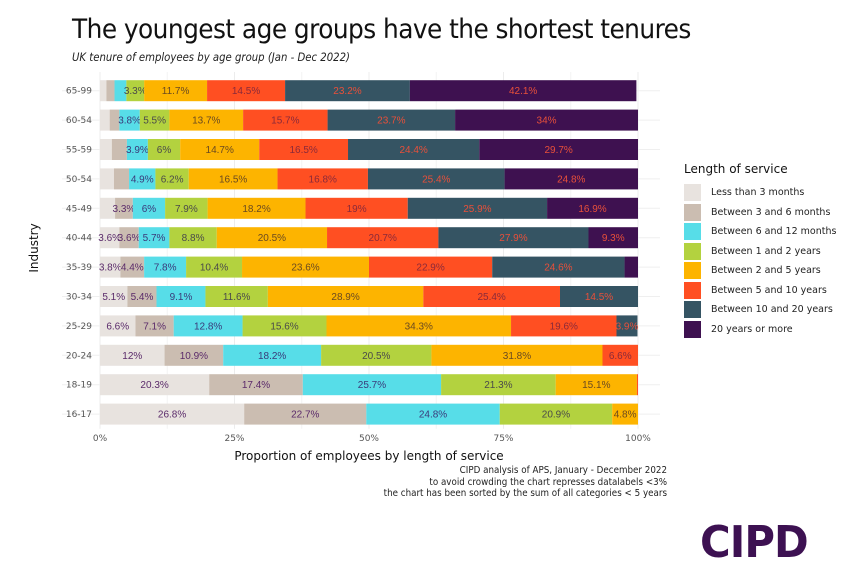 This screenshot has height=585, width=845. I want to click on data-label: 3.3%, so click(124, 209).